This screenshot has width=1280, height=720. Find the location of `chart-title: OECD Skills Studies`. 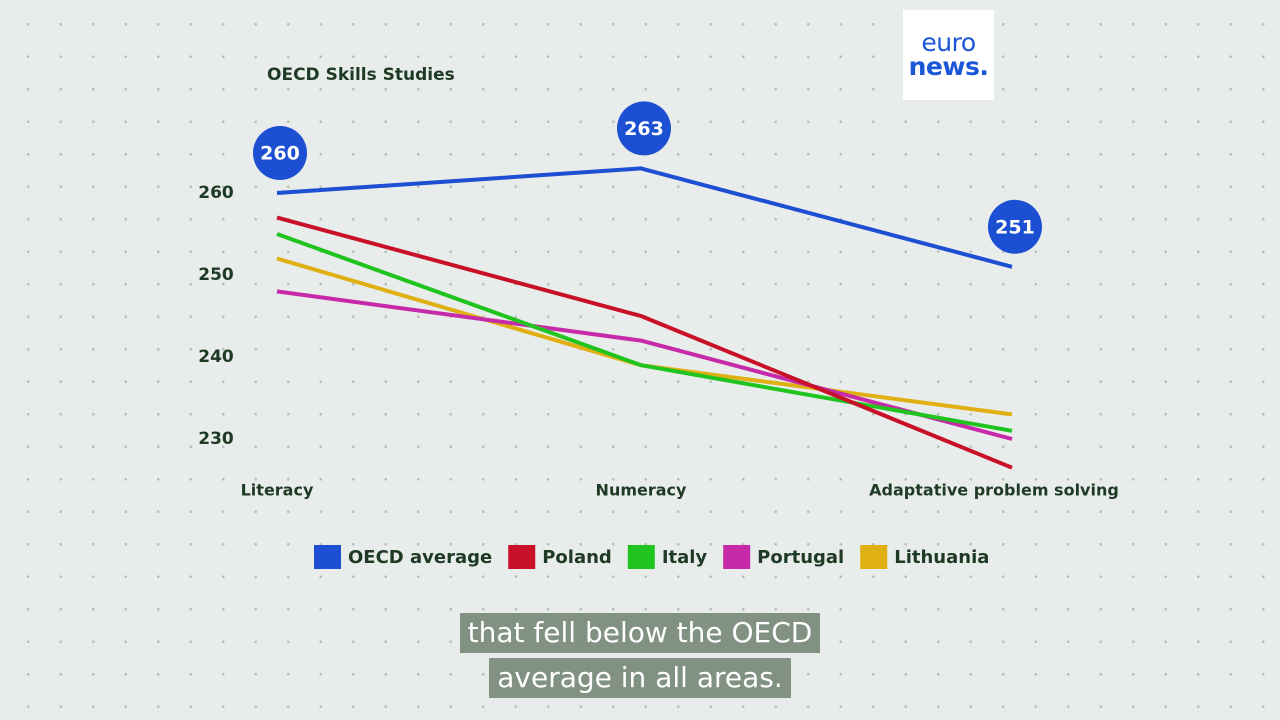

chart-title: OECD Skills Studies is located at coordinates (361, 75).